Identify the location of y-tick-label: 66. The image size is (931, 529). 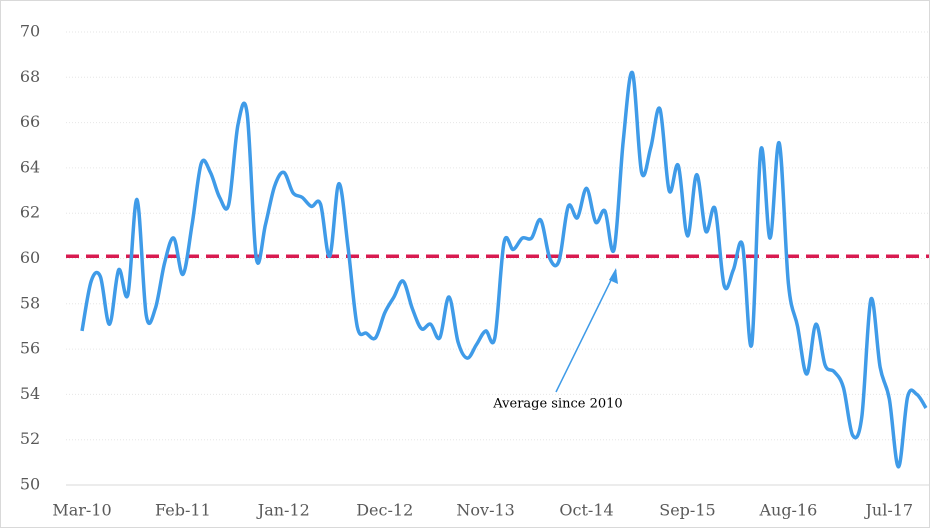
(30, 121).